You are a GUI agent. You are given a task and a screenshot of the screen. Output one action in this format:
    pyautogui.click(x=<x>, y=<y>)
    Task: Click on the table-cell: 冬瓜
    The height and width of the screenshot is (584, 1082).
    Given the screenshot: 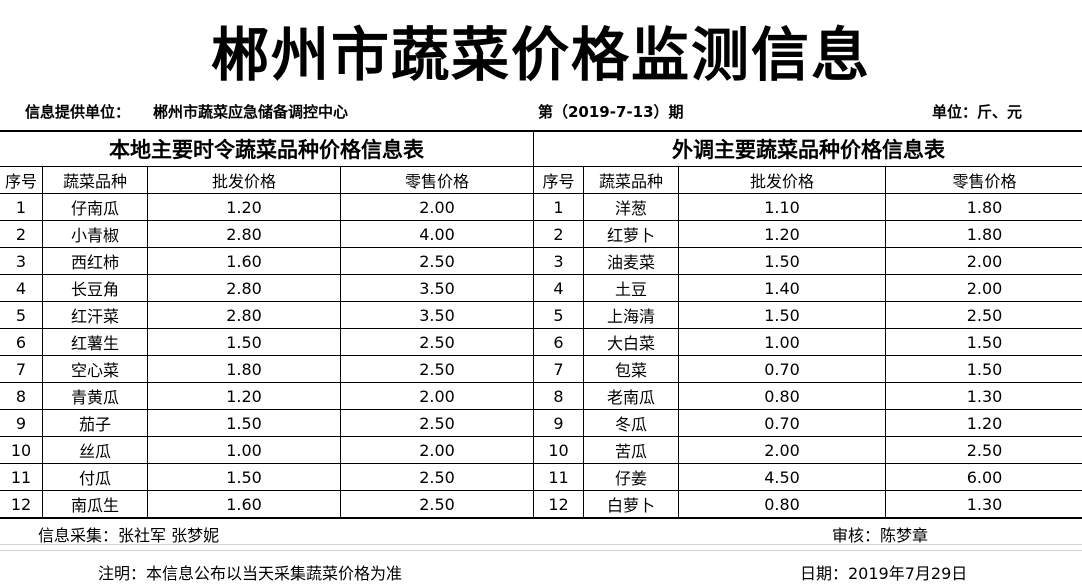 What is the action you would take?
    pyautogui.click(x=631, y=423)
    